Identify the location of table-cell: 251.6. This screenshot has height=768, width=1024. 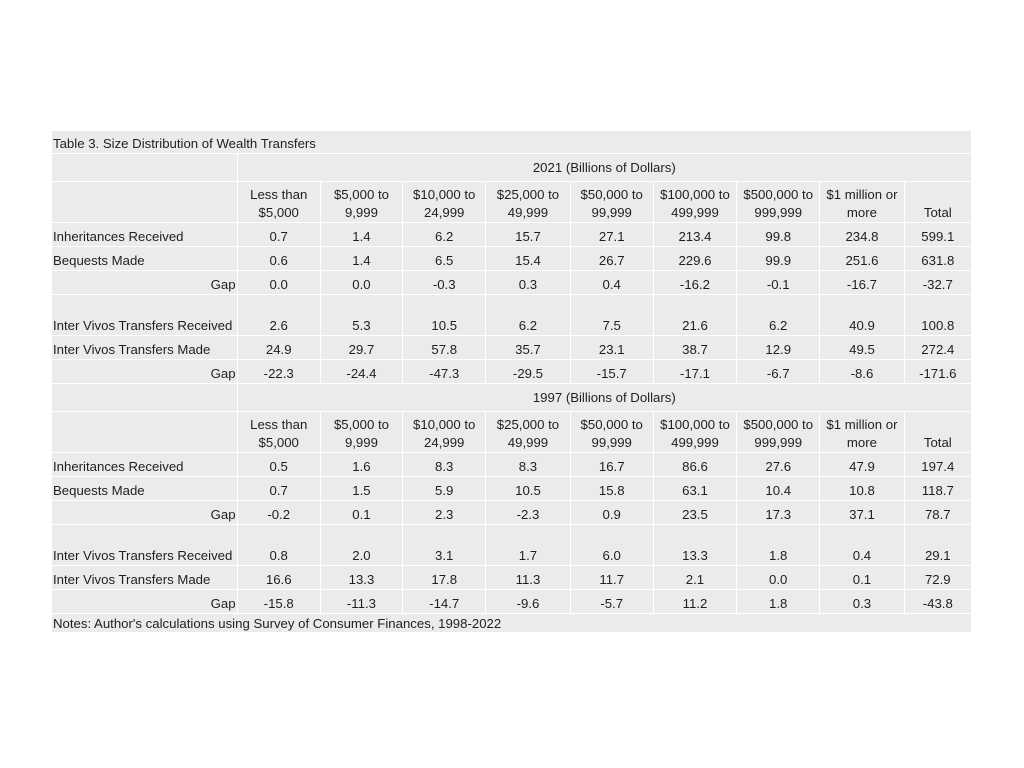
(862, 258).